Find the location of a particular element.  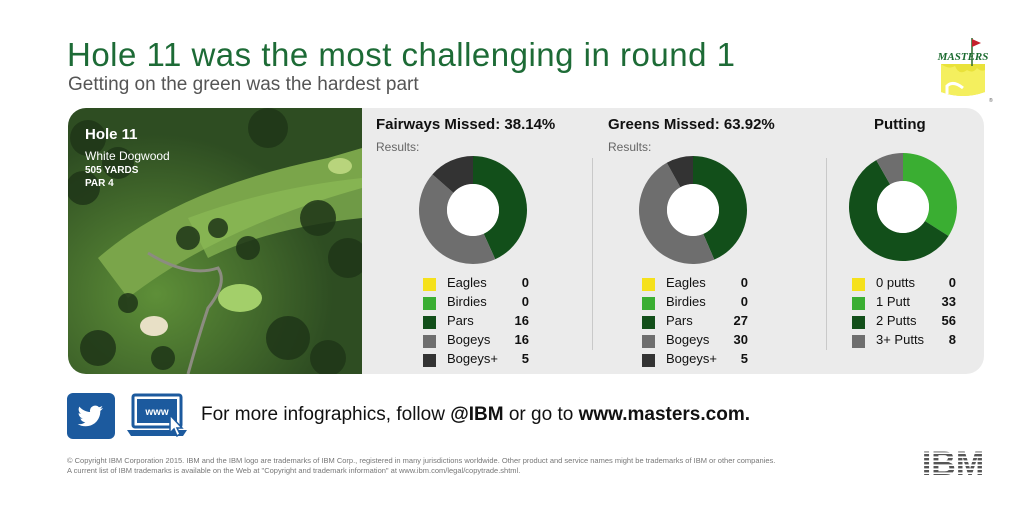

ibm-logo: IBM is located at coordinates (953, 462).